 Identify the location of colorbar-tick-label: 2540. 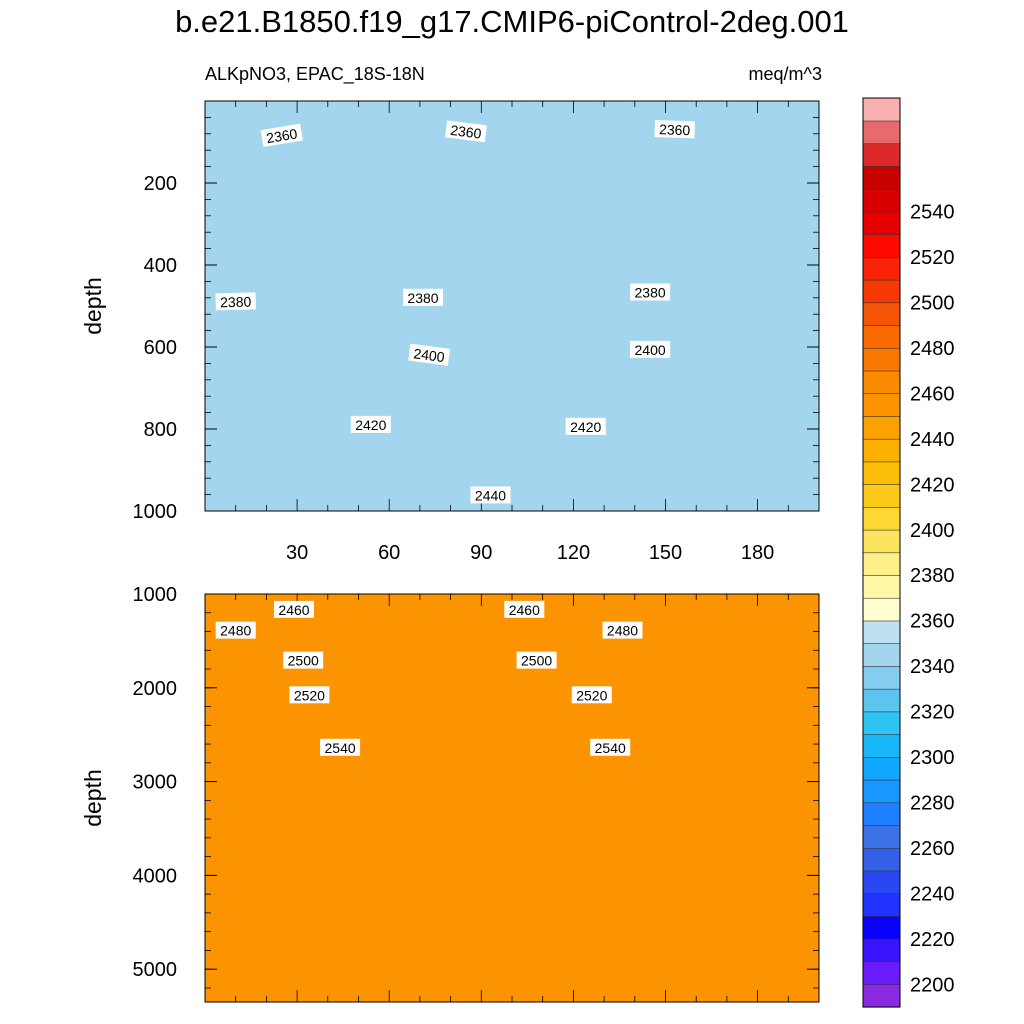
(932, 213).